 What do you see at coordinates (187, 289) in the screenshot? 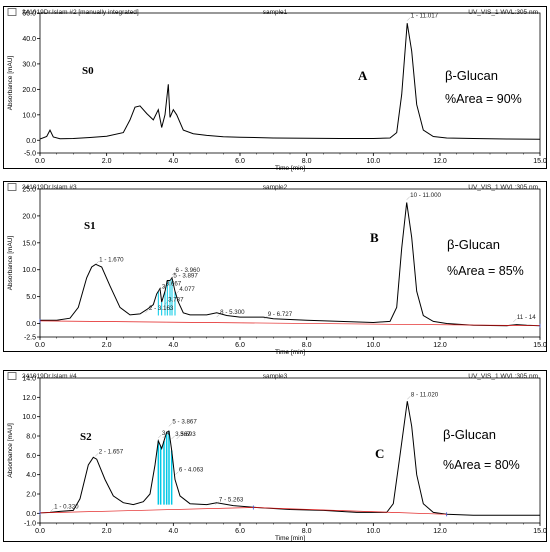
I see `peak-label: 4.077` at bounding box center [187, 289].